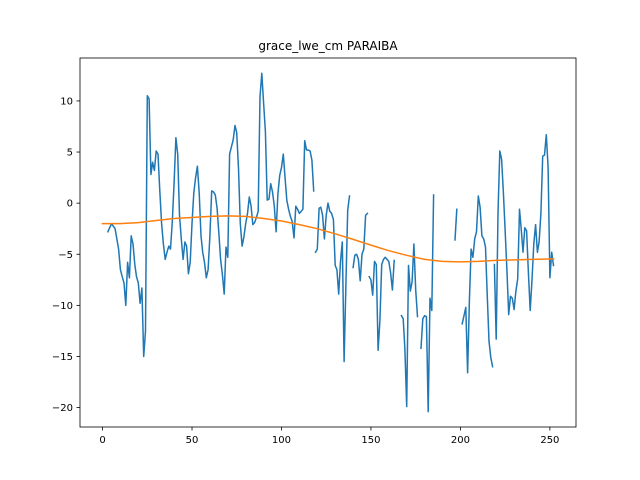 This screenshot has height=480, width=640. What do you see at coordinates (460, 440) in the screenshot?
I see `x-tick-label: 200` at bounding box center [460, 440].